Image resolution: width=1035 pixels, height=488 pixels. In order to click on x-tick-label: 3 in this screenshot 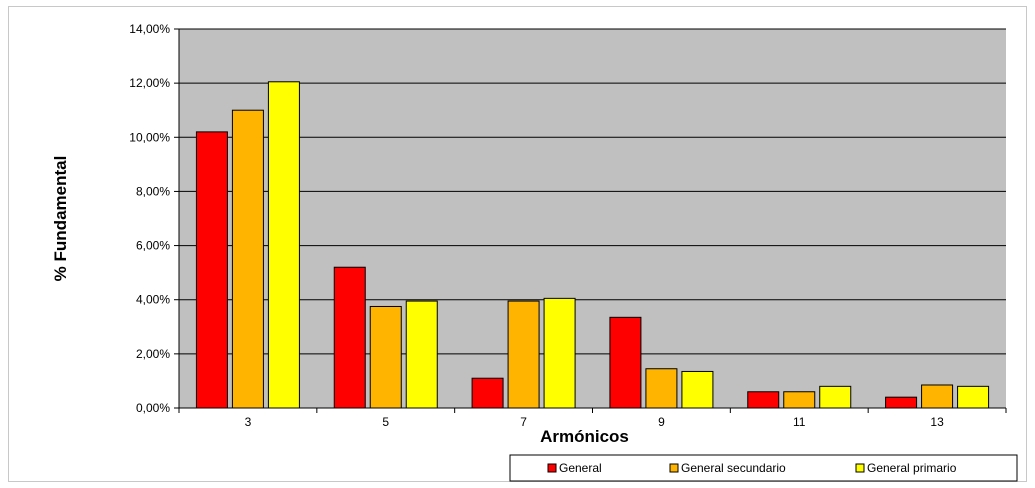, I will do `click(248, 422)`.